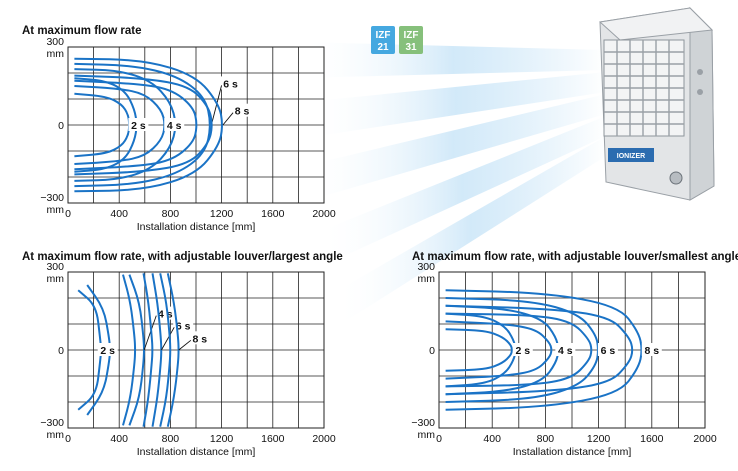  I want to click on badge-izf21: IZF 21, so click(383, 40).